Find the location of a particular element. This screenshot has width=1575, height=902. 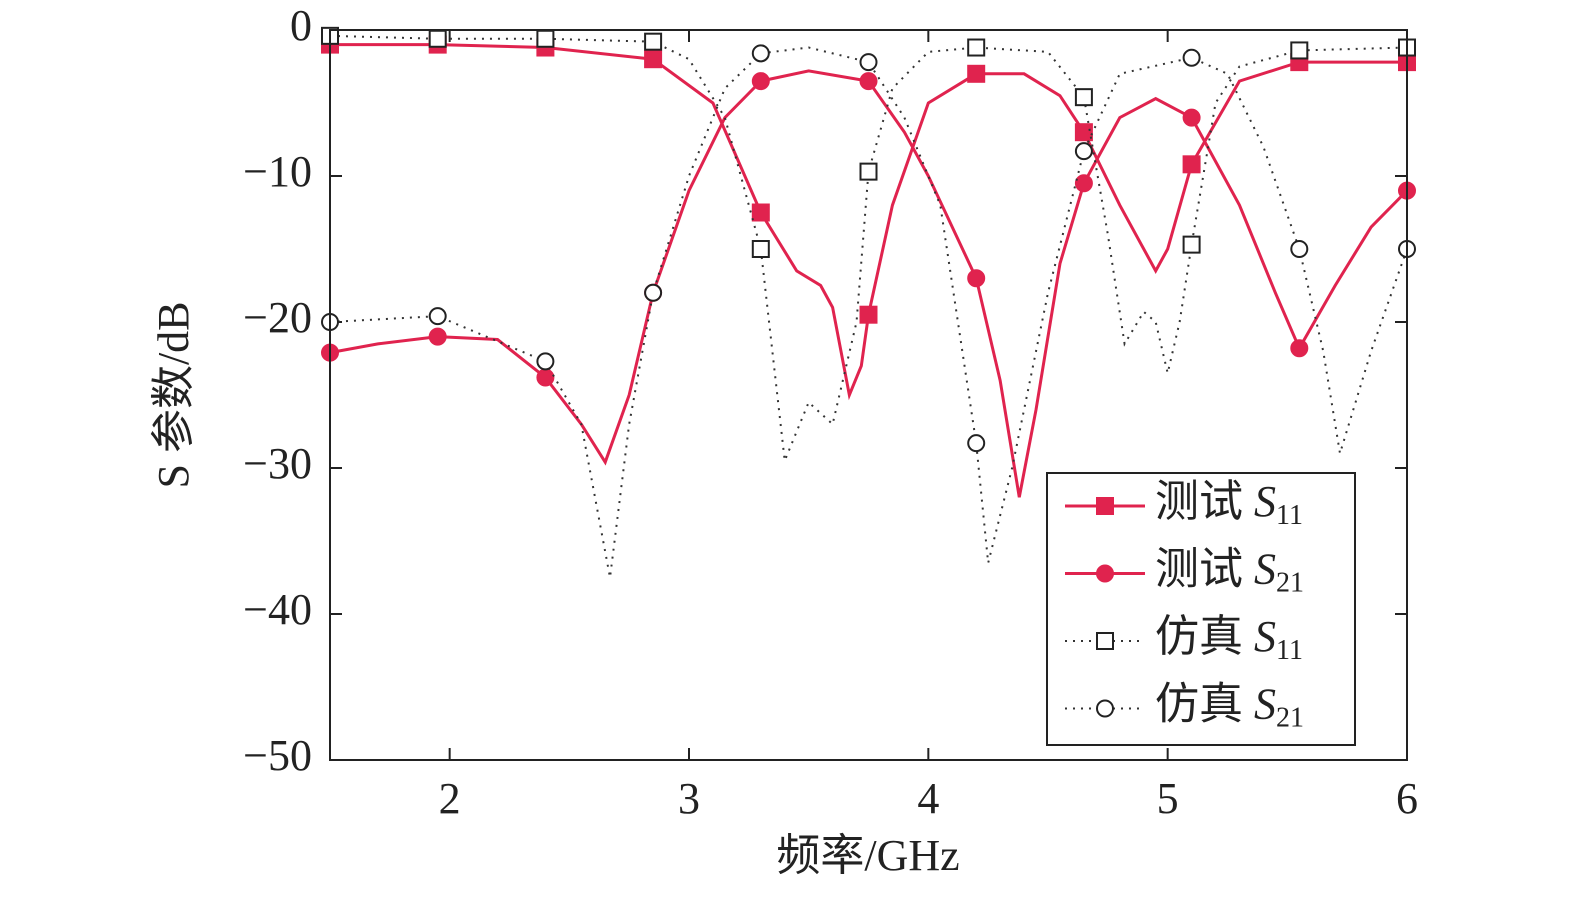

legend-label: 仿真 S11 is located at coordinates (1229, 639).